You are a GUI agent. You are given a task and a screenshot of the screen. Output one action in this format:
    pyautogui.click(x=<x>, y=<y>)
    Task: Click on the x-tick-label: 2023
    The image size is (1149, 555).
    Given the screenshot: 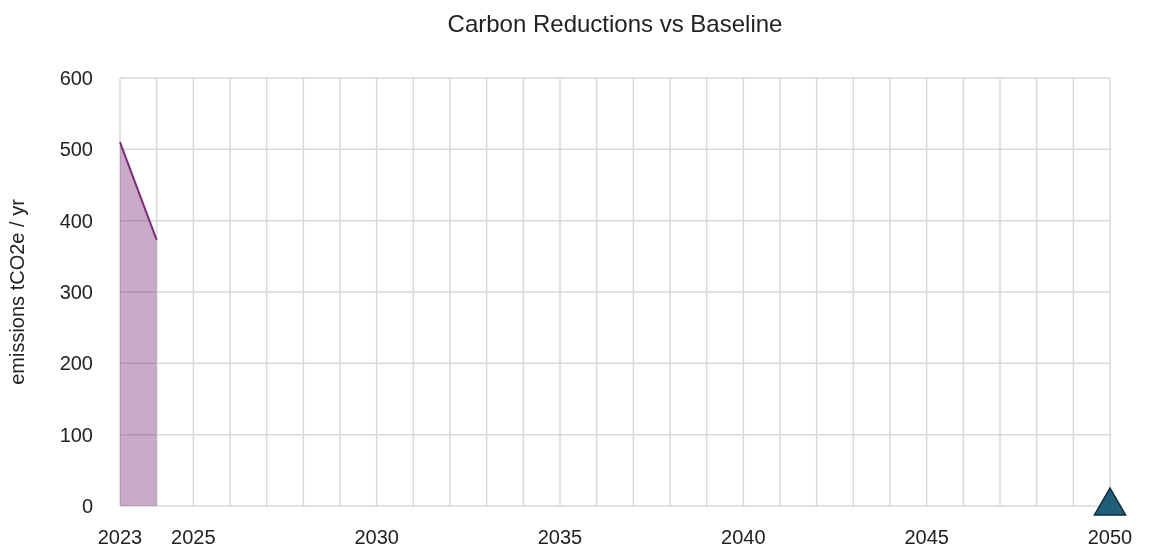 What is the action you would take?
    pyautogui.click(x=120, y=537)
    